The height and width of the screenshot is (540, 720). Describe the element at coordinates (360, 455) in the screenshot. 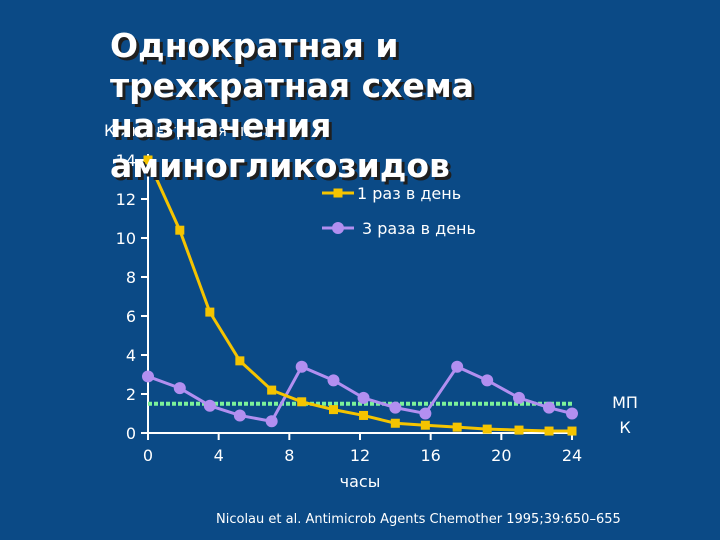

I see `x-tick-label: 12` at that location.